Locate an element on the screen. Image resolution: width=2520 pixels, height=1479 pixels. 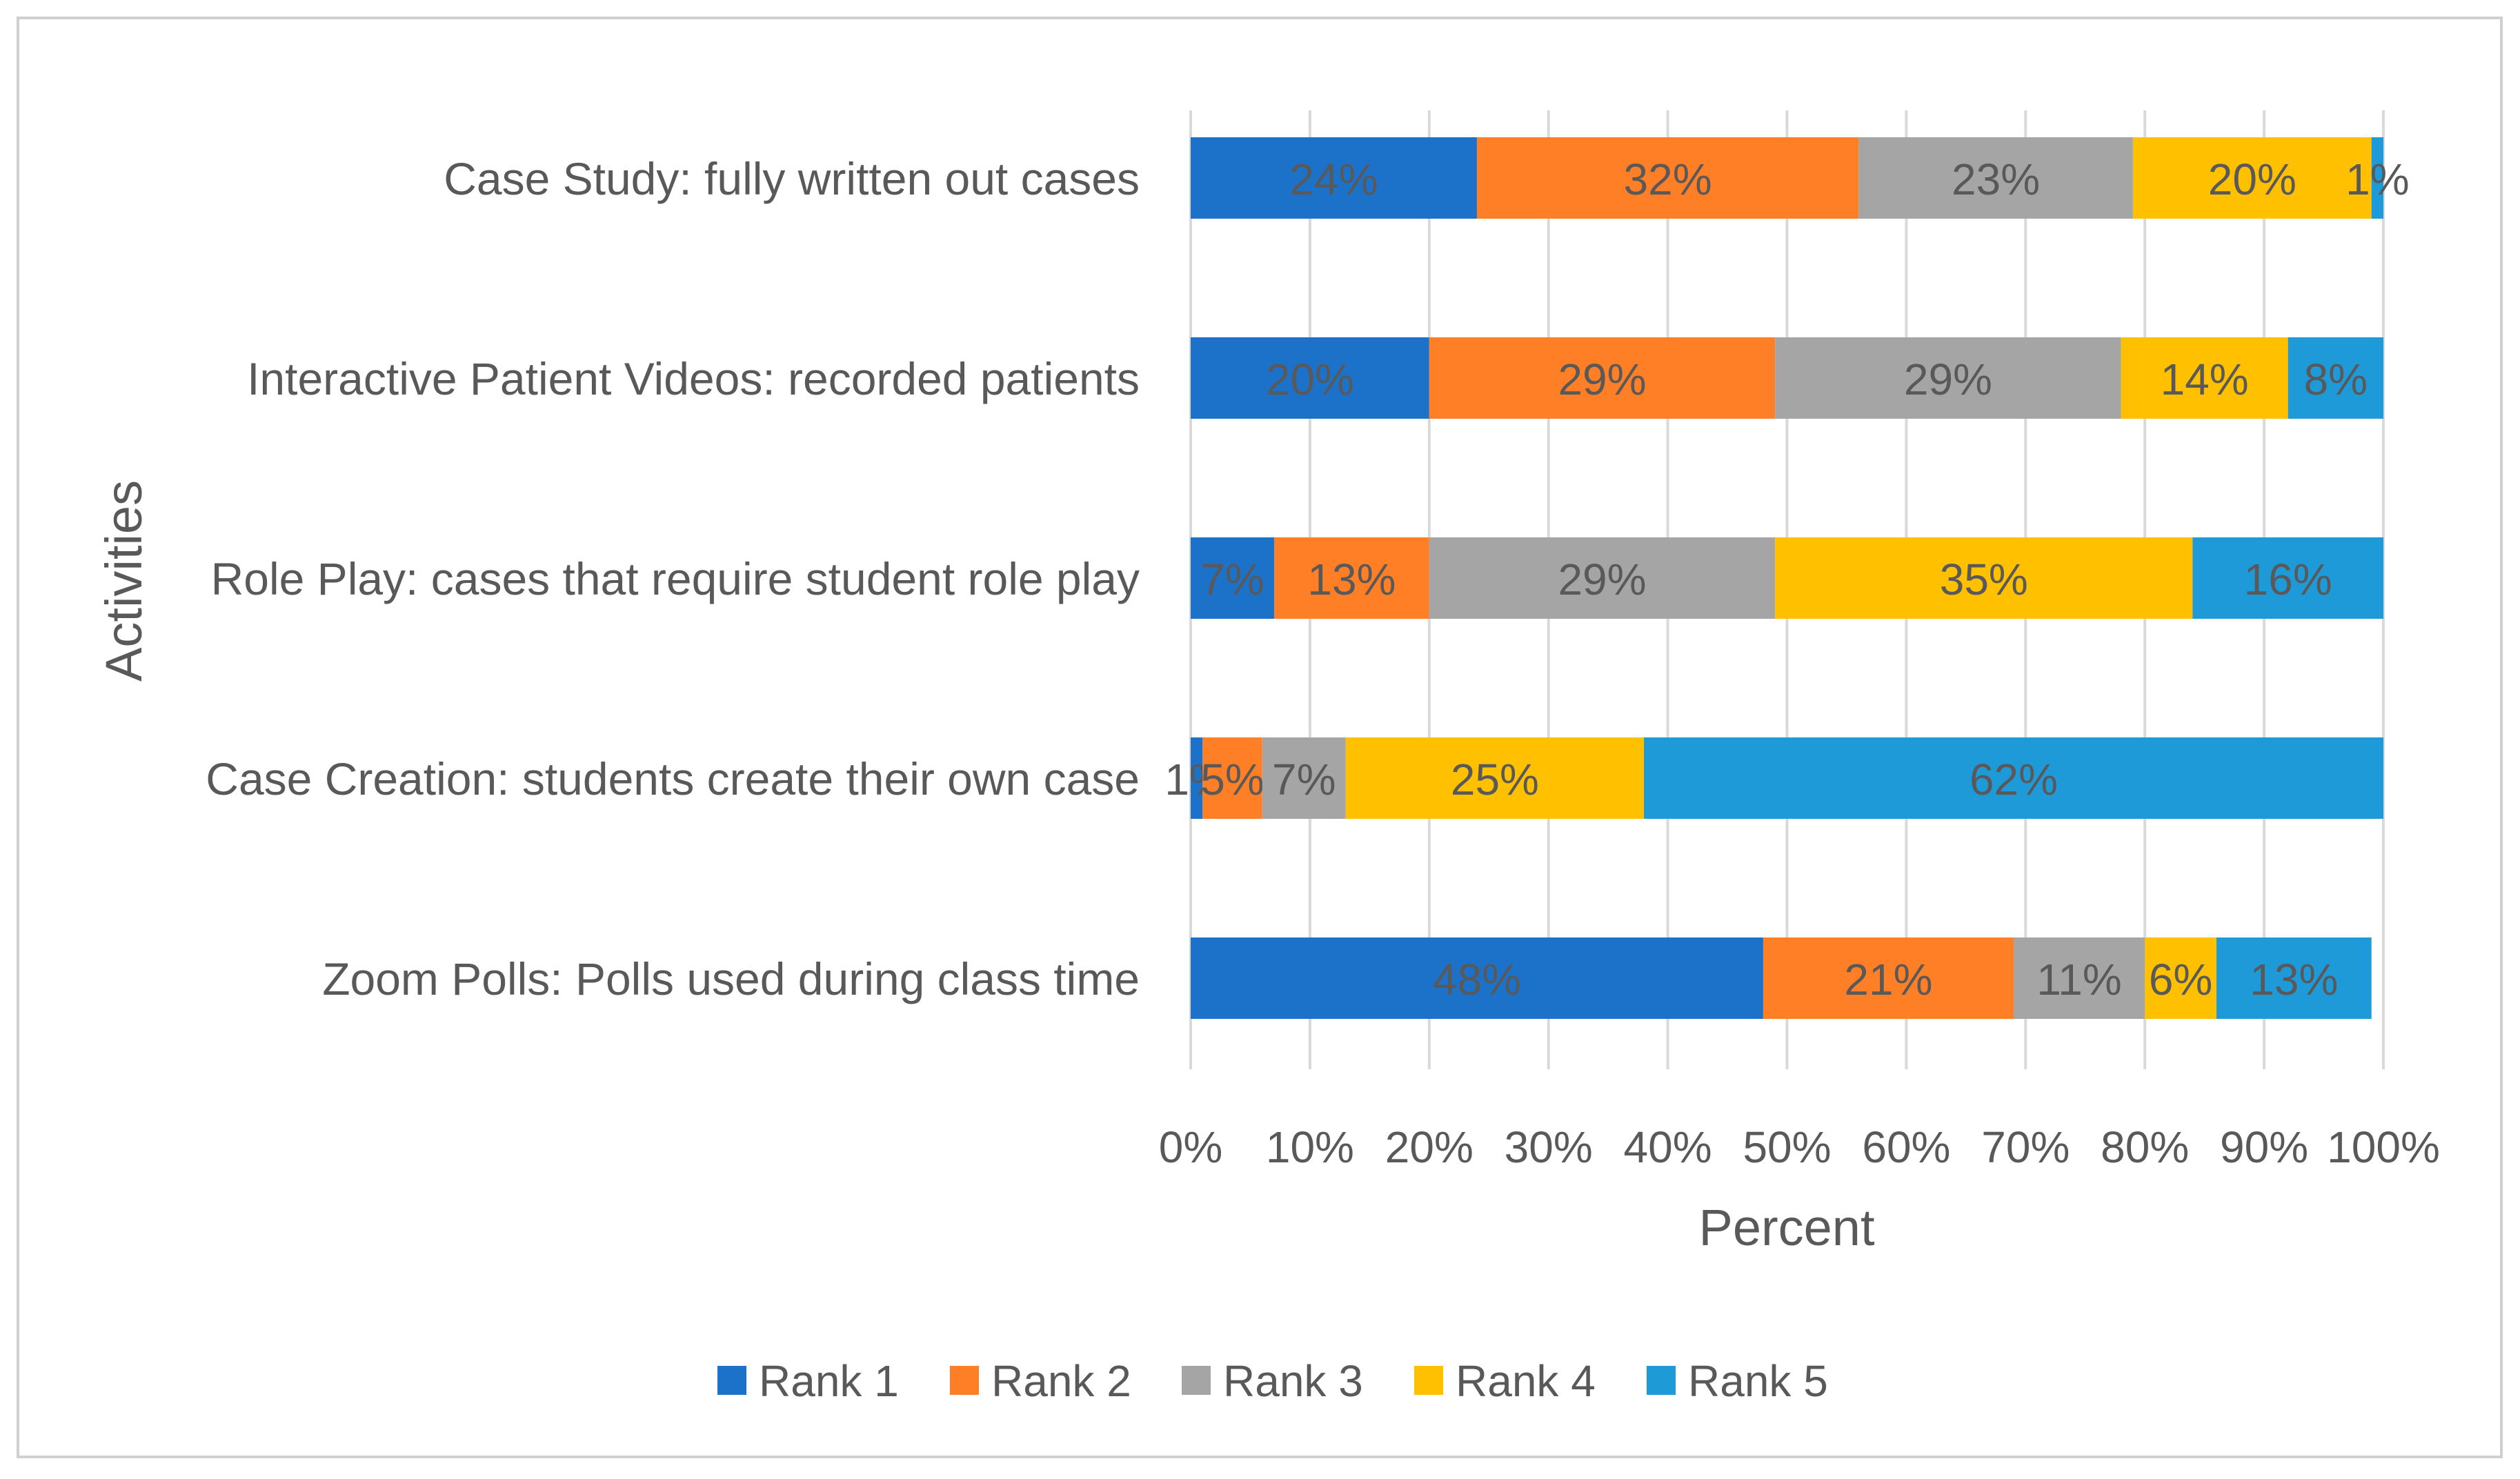
data-label: 1% is located at coordinates (2377, 180).